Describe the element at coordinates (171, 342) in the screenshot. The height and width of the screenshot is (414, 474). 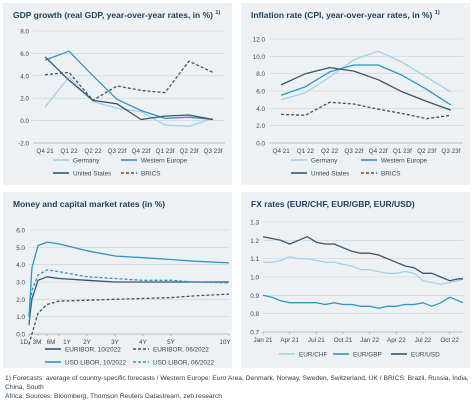
I see `x-tick-label: 5Y` at that location.